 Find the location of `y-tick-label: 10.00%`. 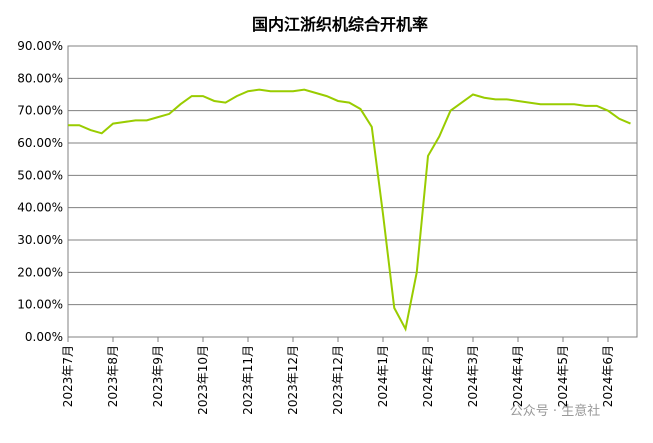

y-tick-label: 10.00% is located at coordinates (40, 305).